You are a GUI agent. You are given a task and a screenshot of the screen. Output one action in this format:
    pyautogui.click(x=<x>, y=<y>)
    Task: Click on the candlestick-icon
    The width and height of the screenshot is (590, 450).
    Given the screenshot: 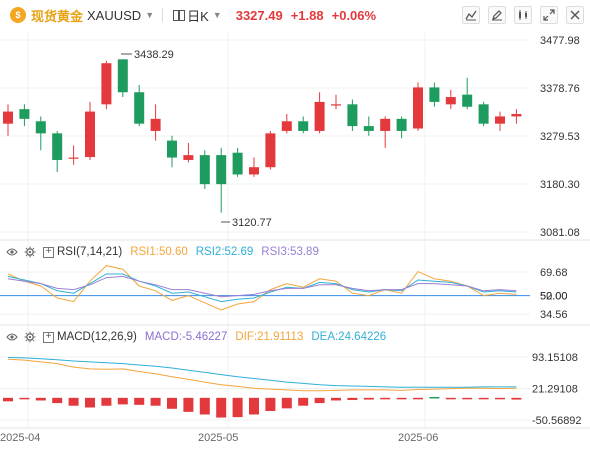 What is the action you would take?
    pyautogui.click(x=179, y=15)
    